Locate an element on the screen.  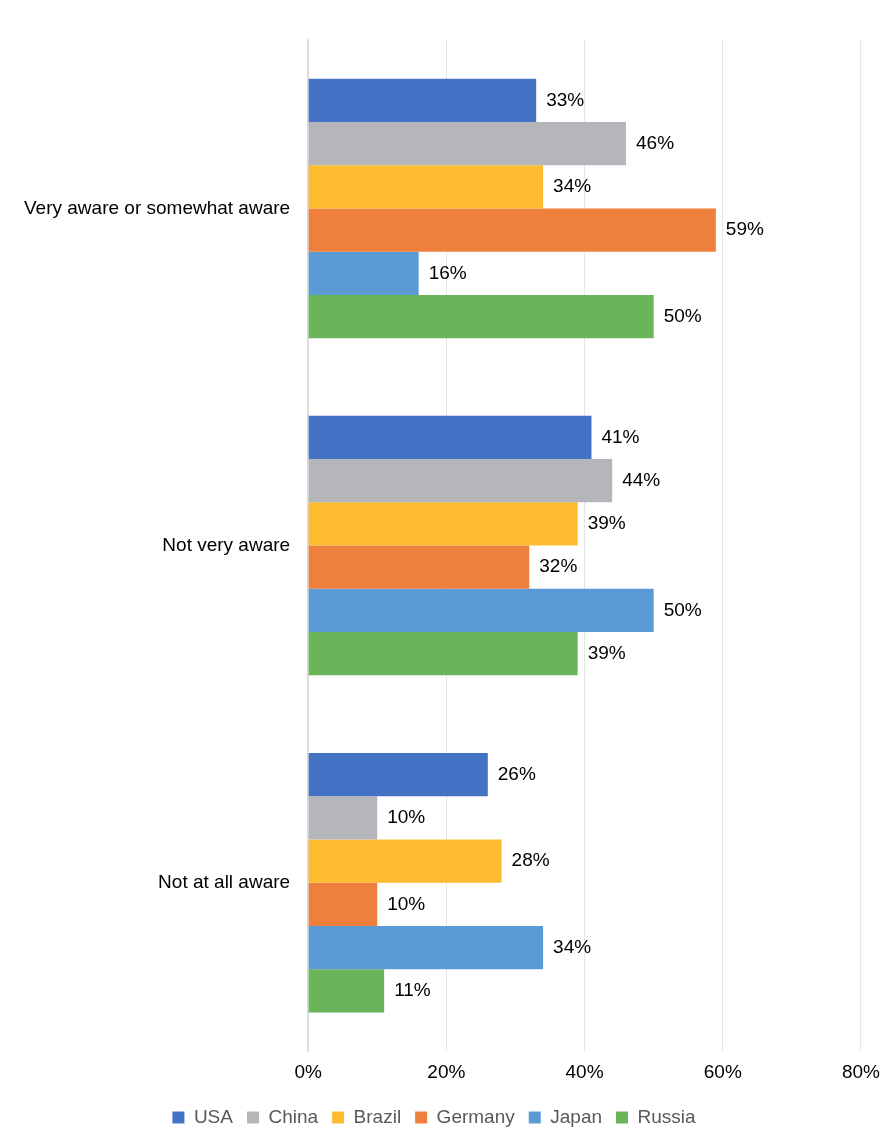
legend-label: USA is located at coordinates (213, 1116).